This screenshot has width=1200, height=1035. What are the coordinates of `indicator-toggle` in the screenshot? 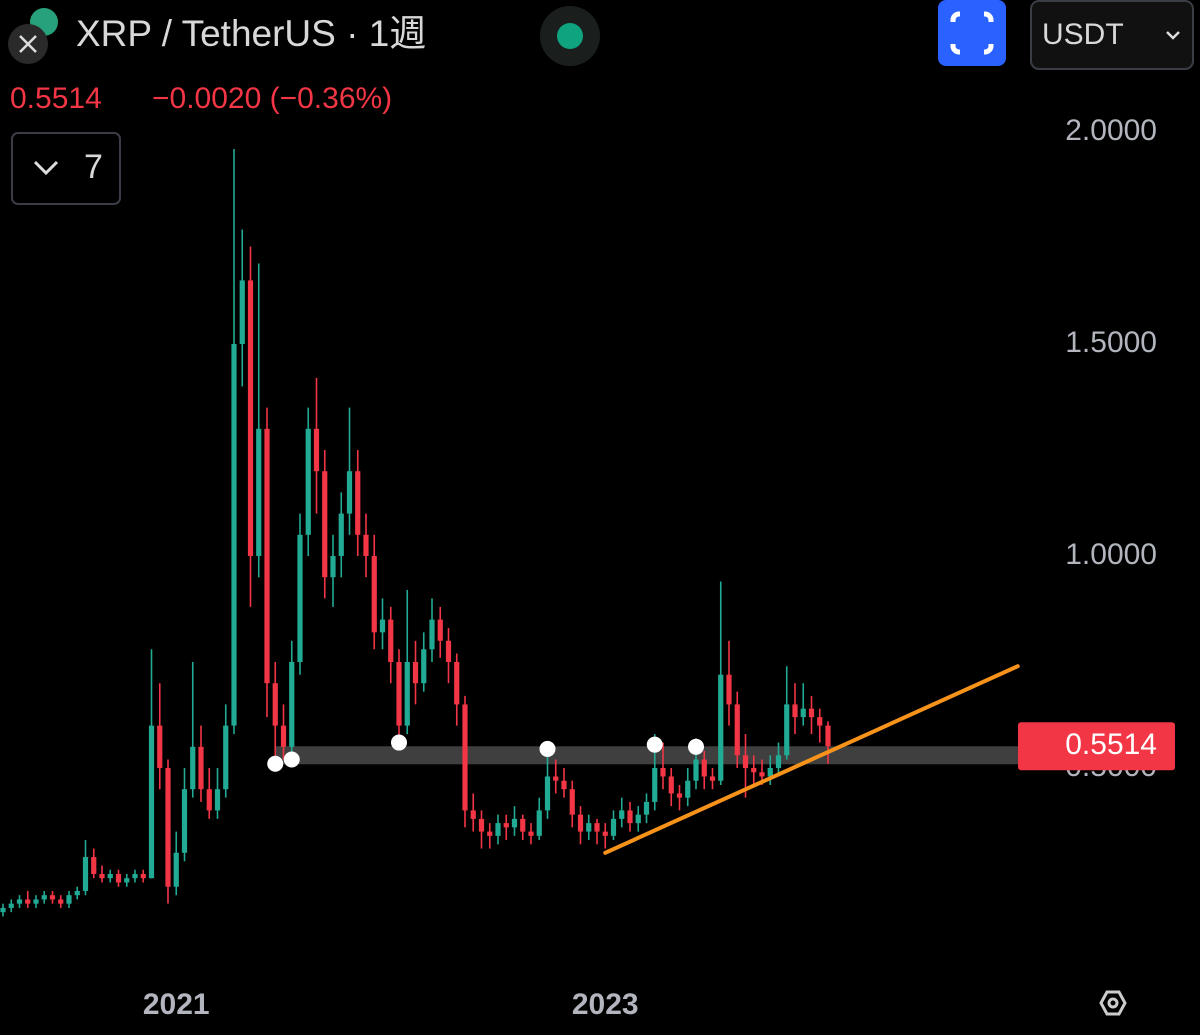 It's located at (66, 168).